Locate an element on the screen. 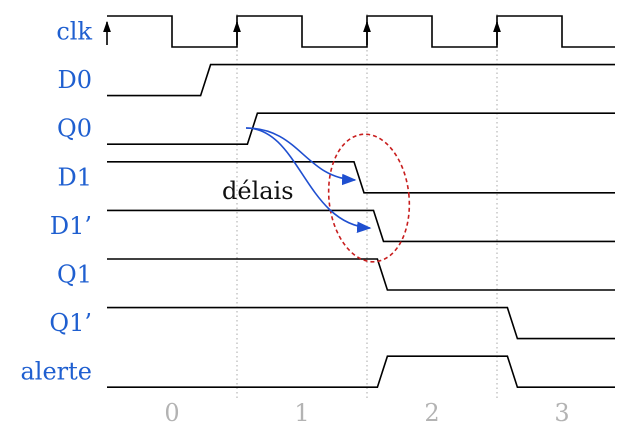 This screenshot has width=619, height=426. waveform-q0 is located at coordinates (361, 128).